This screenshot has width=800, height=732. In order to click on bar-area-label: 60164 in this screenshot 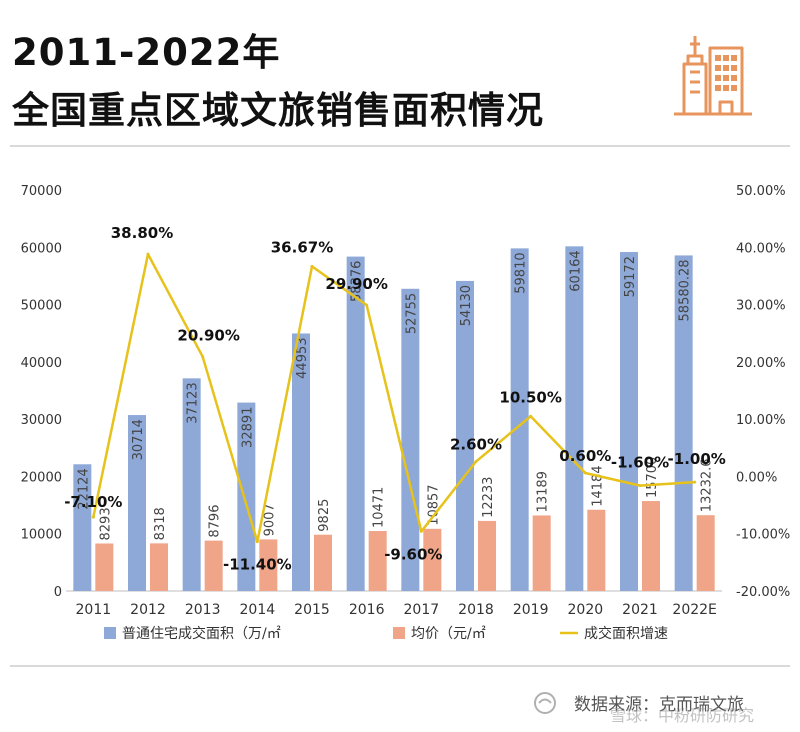, I will do `click(575, 270)`.